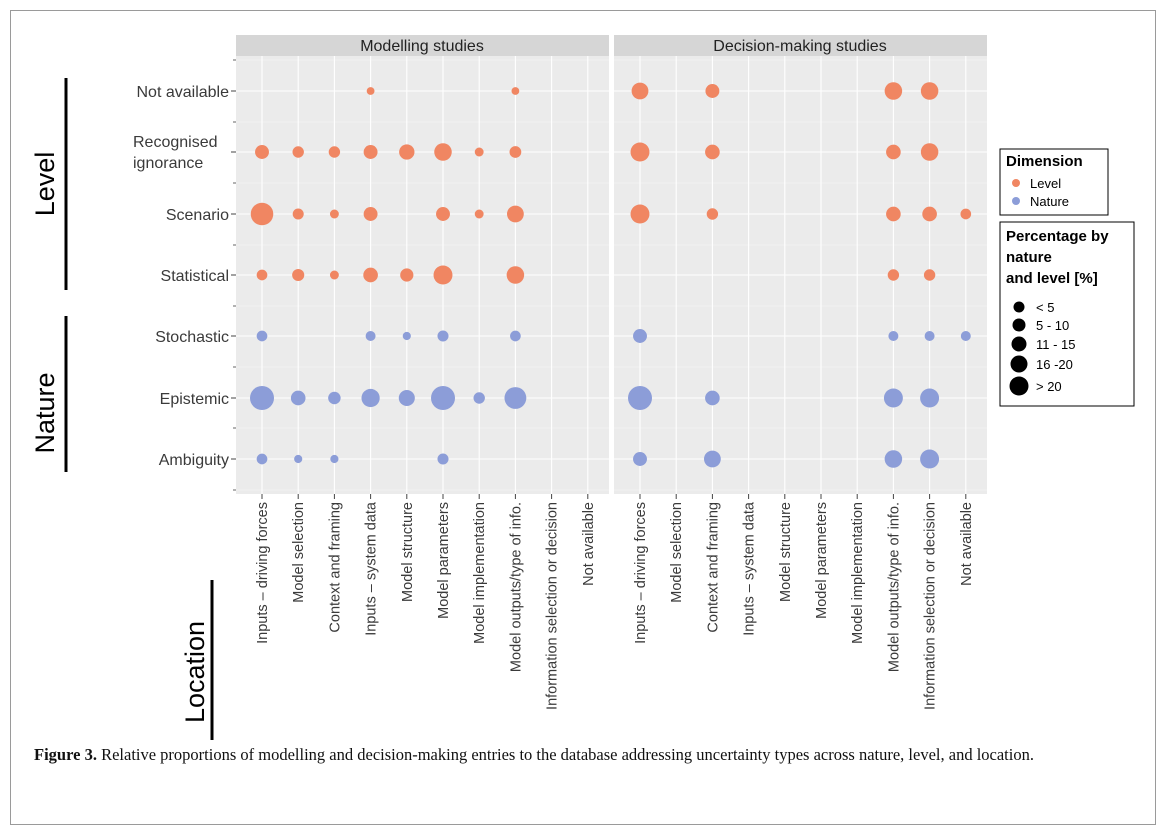 The height and width of the screenshot is (840, 1168). I want to click on panel-strip-decision, so click(800, 45).